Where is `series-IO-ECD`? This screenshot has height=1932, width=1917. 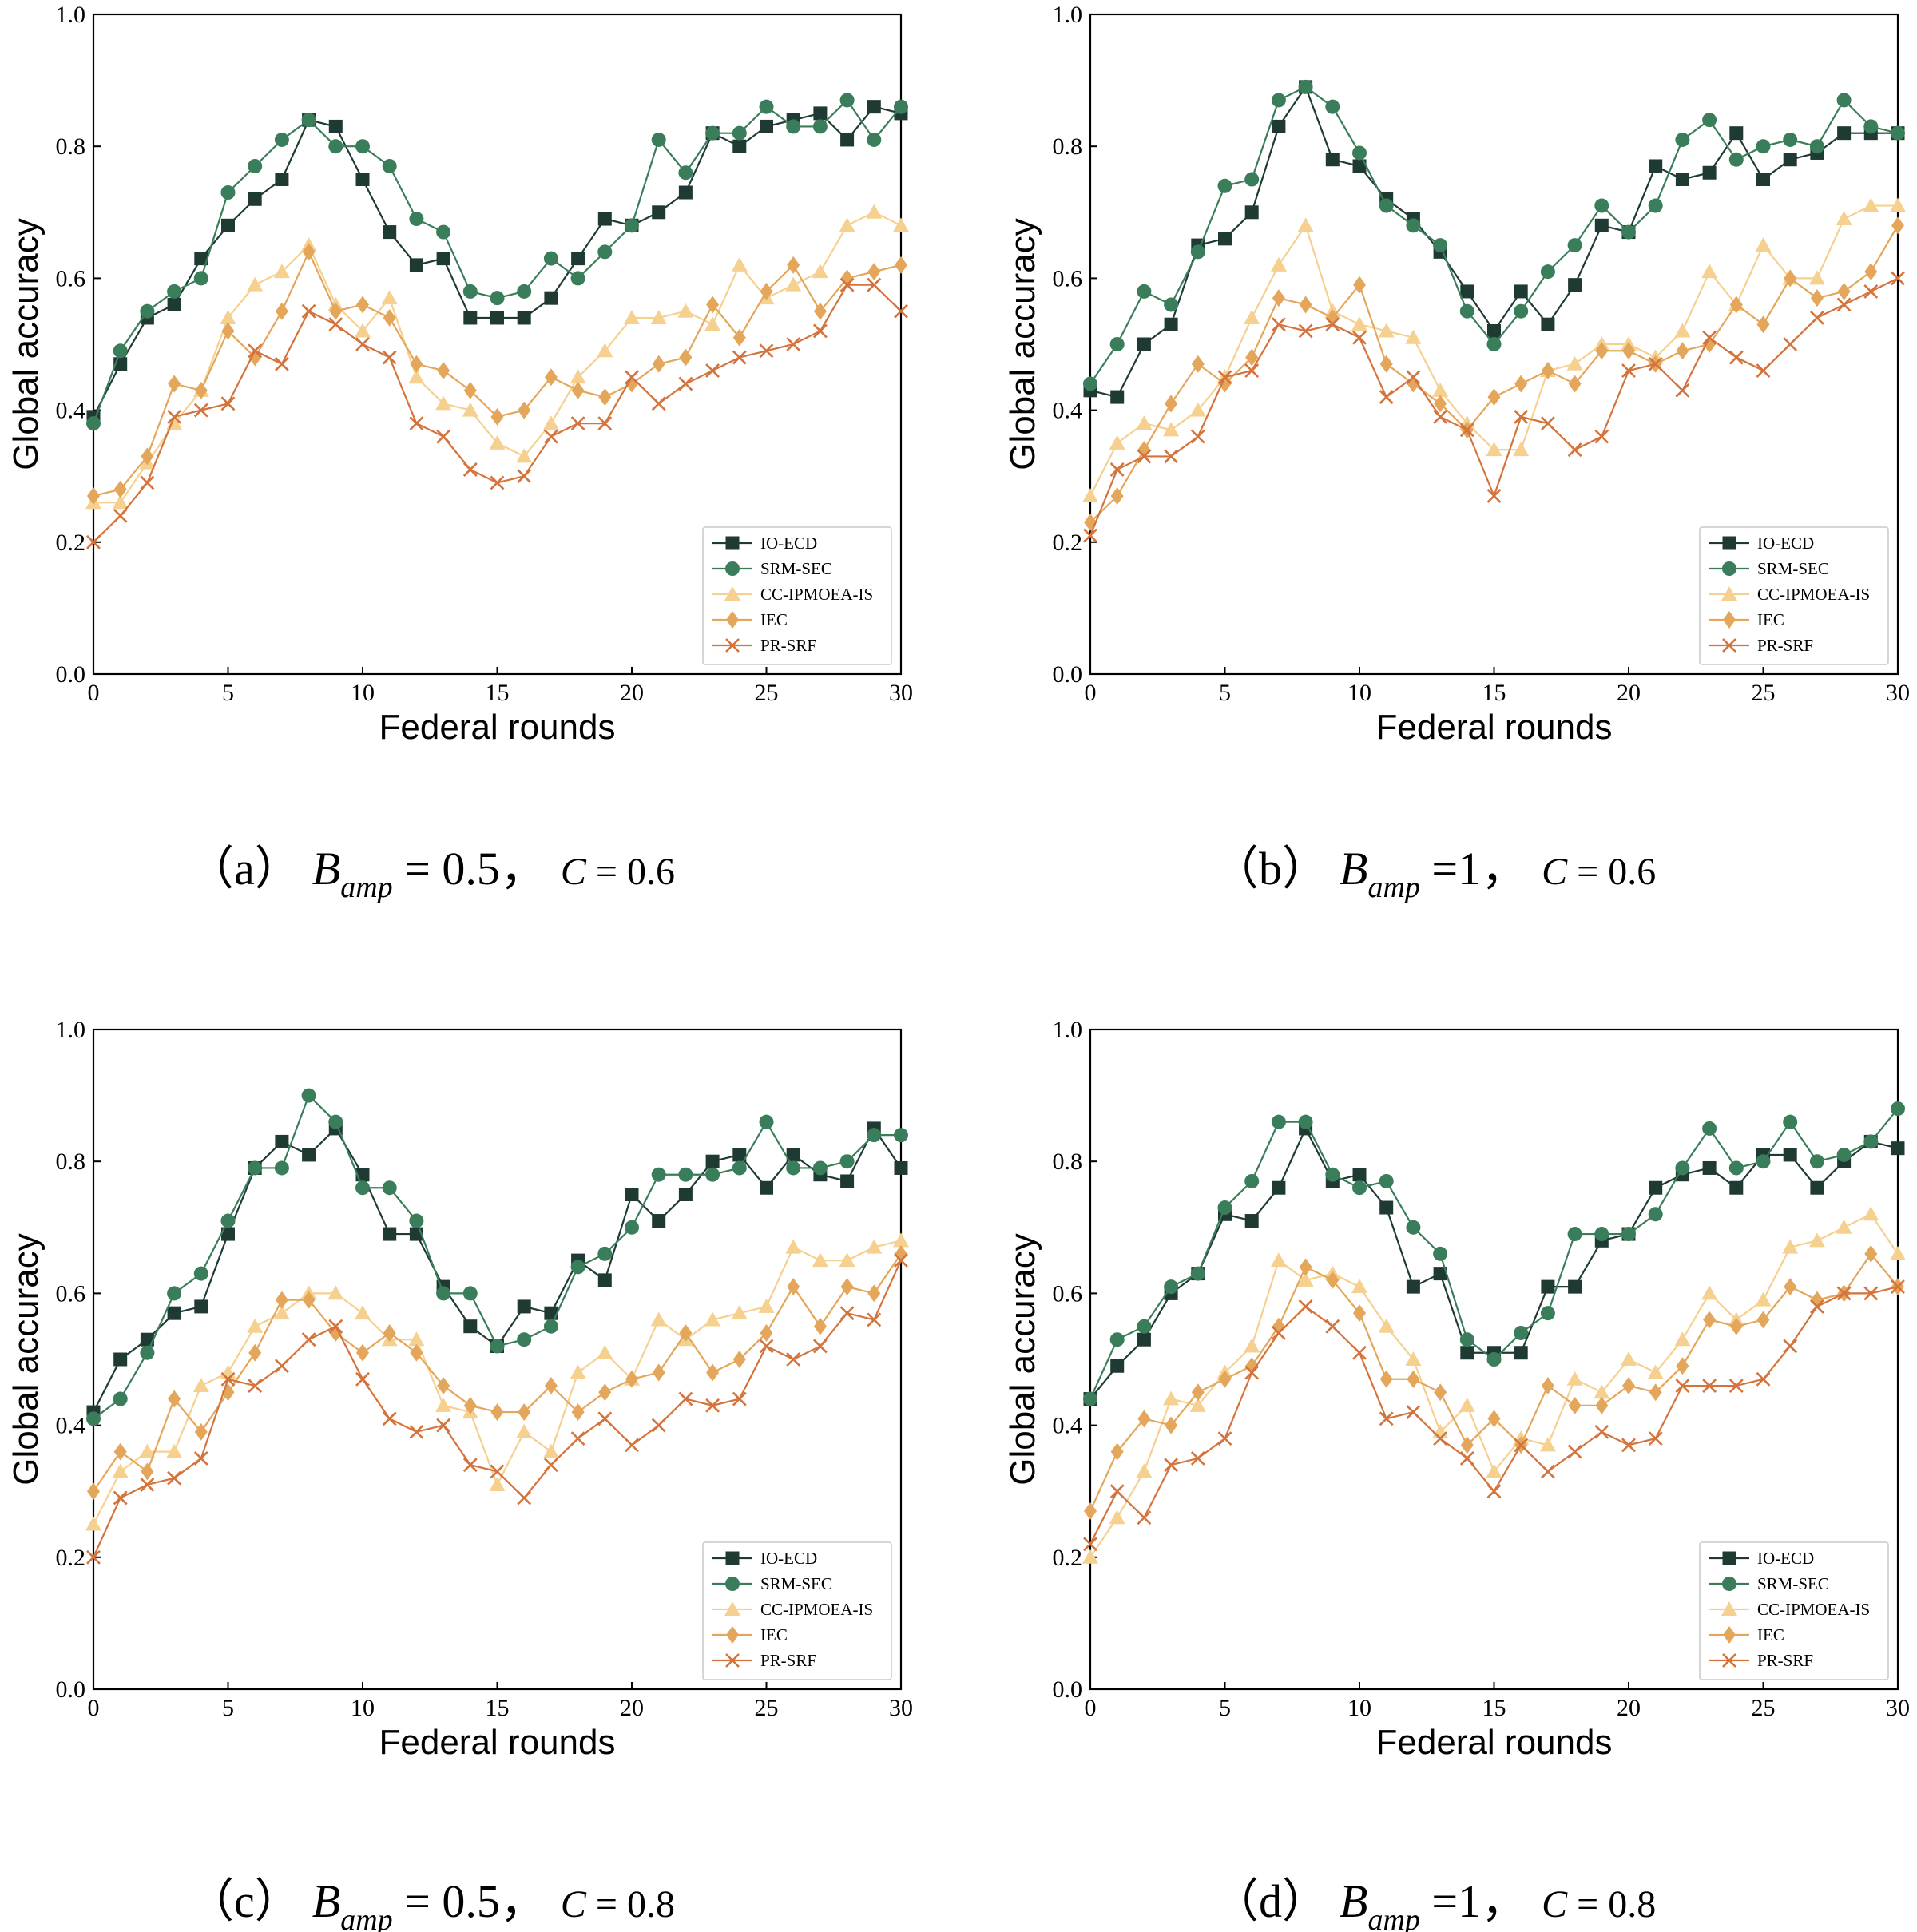 series-IO-ECD is located at coordinates (1494, 242).